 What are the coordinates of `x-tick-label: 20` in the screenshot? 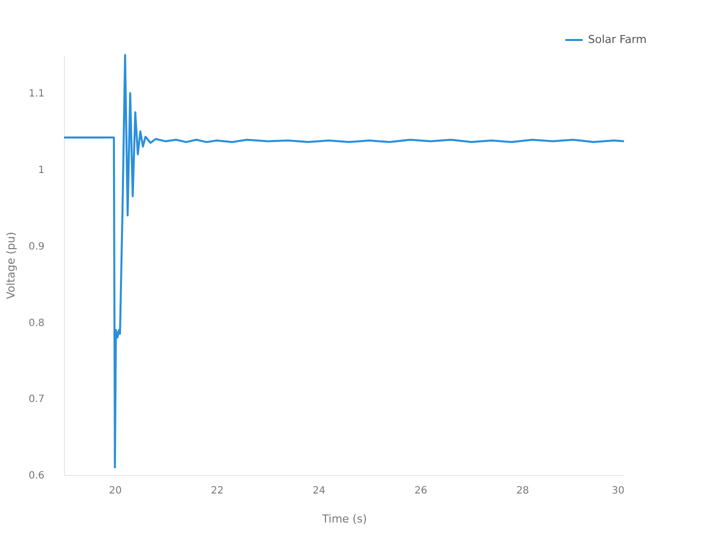 It's located at (115, 491).